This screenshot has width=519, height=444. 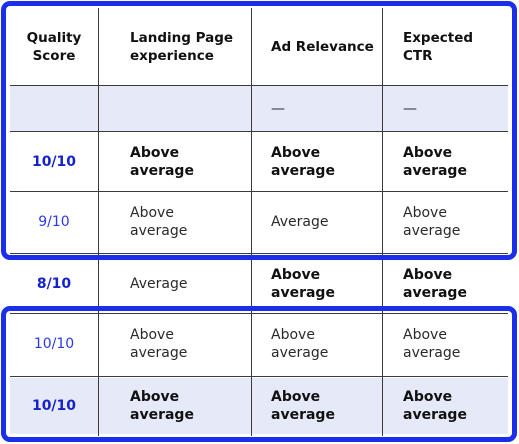 What do you see at coordinates (300, 222) in the screenshot?
I see `cell-ad-relevance: Average` at bounding box center [300, 222].